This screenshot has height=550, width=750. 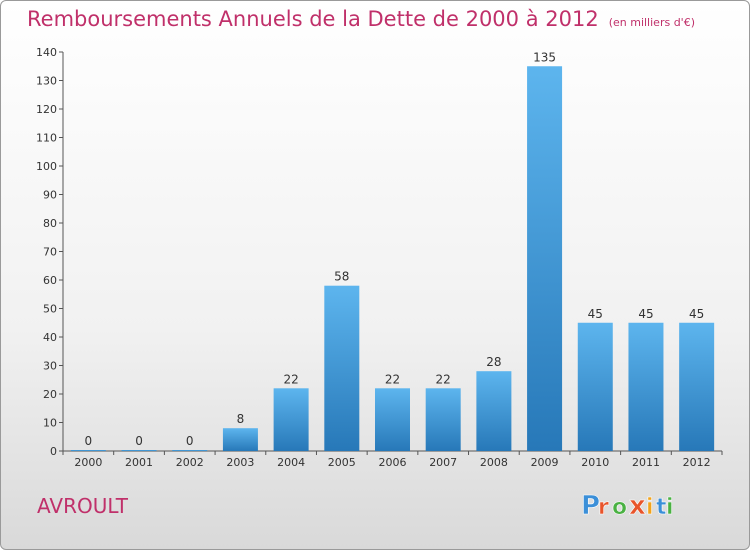 What do you see at coordinates (291, 462) in the screenshot?
I see `x-tick-label: 2004` at bounding box center [291, 462].